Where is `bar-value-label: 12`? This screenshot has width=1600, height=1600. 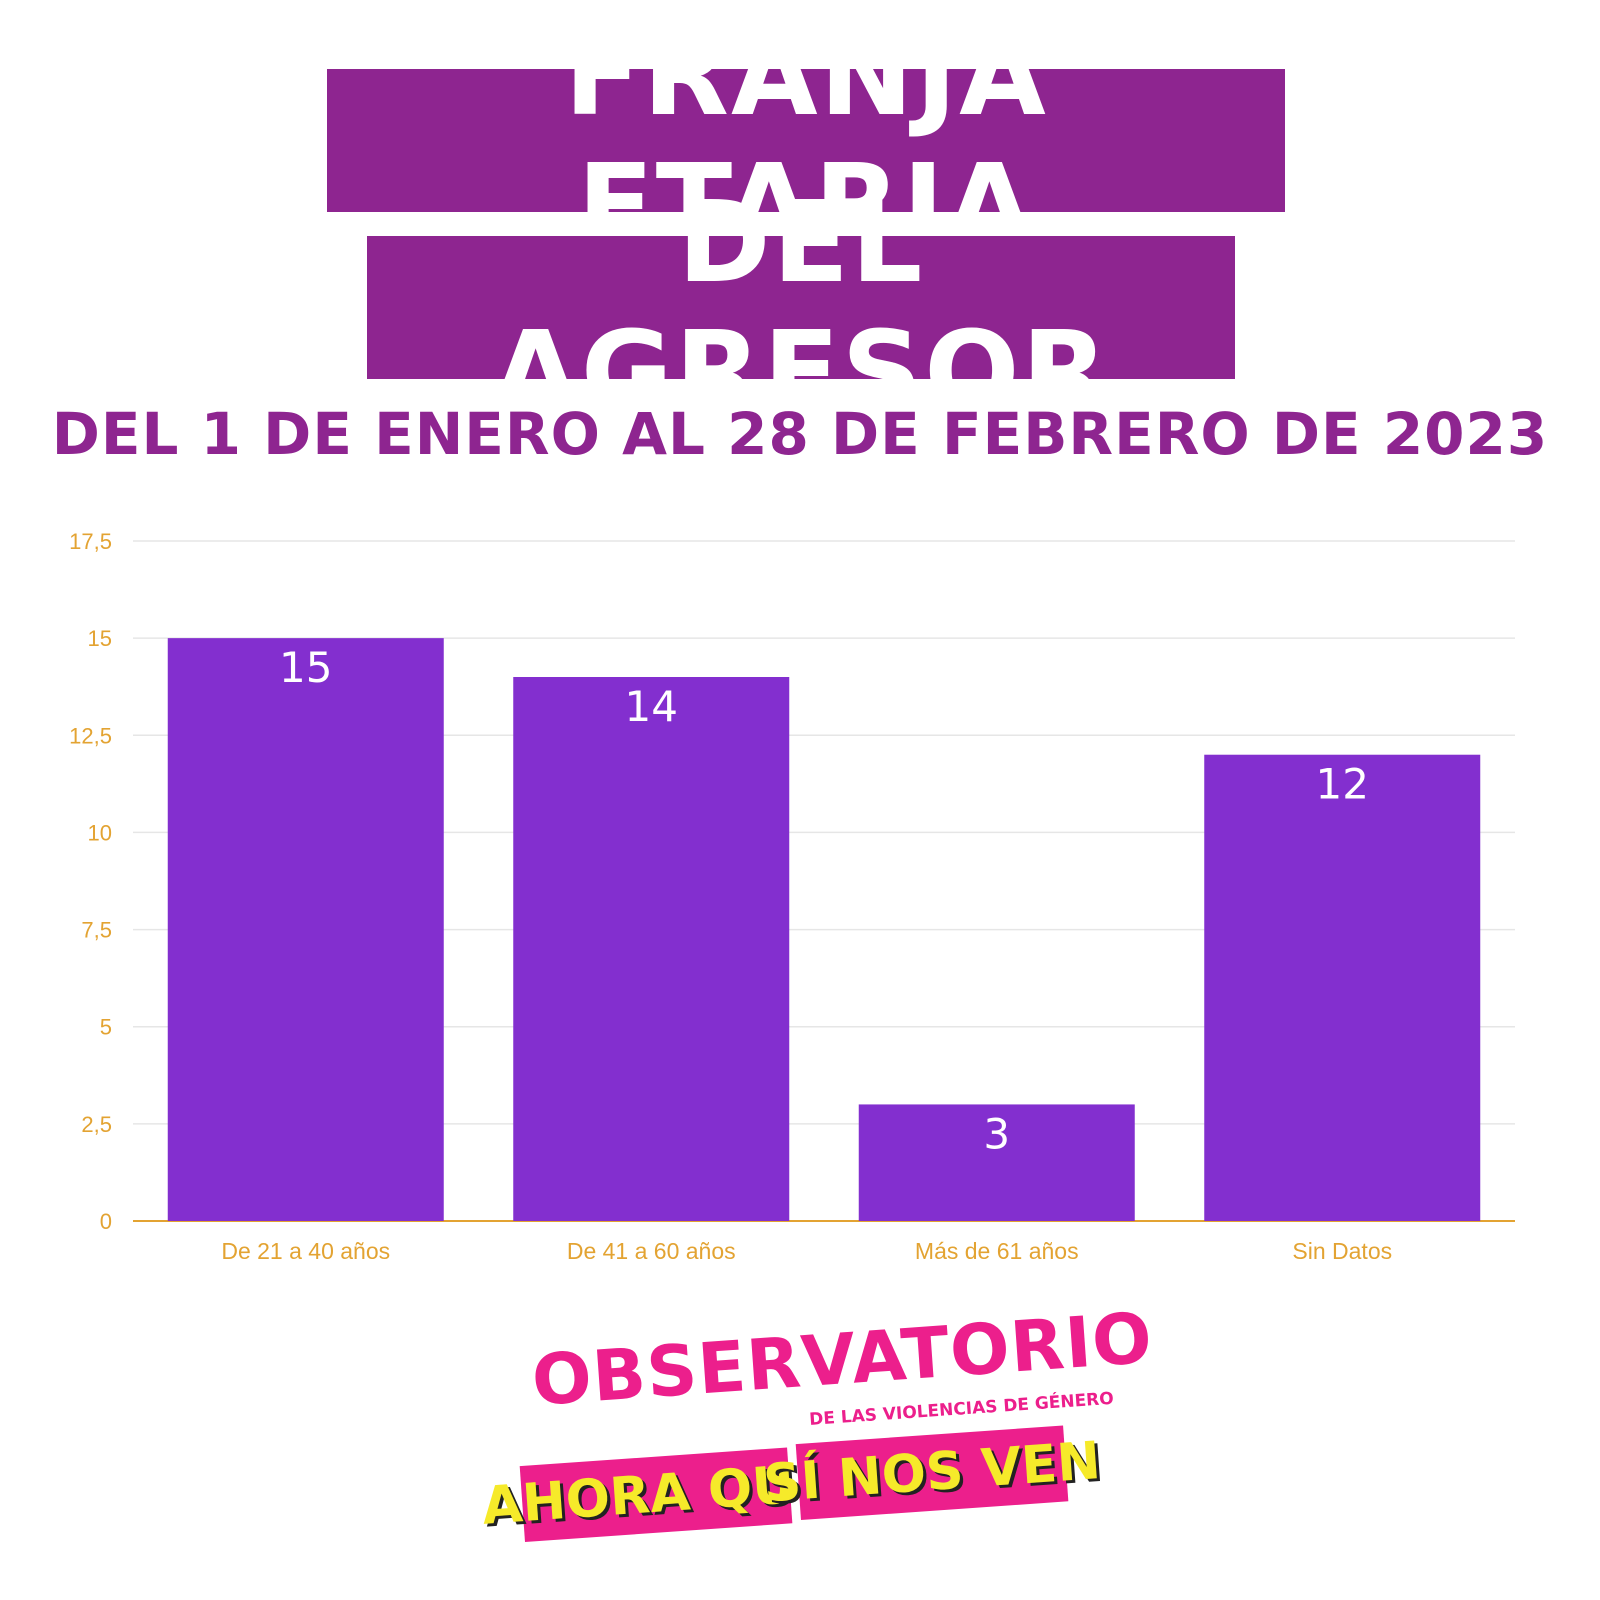
bar-value-label: 12 is located at coordinates (1342, 784).